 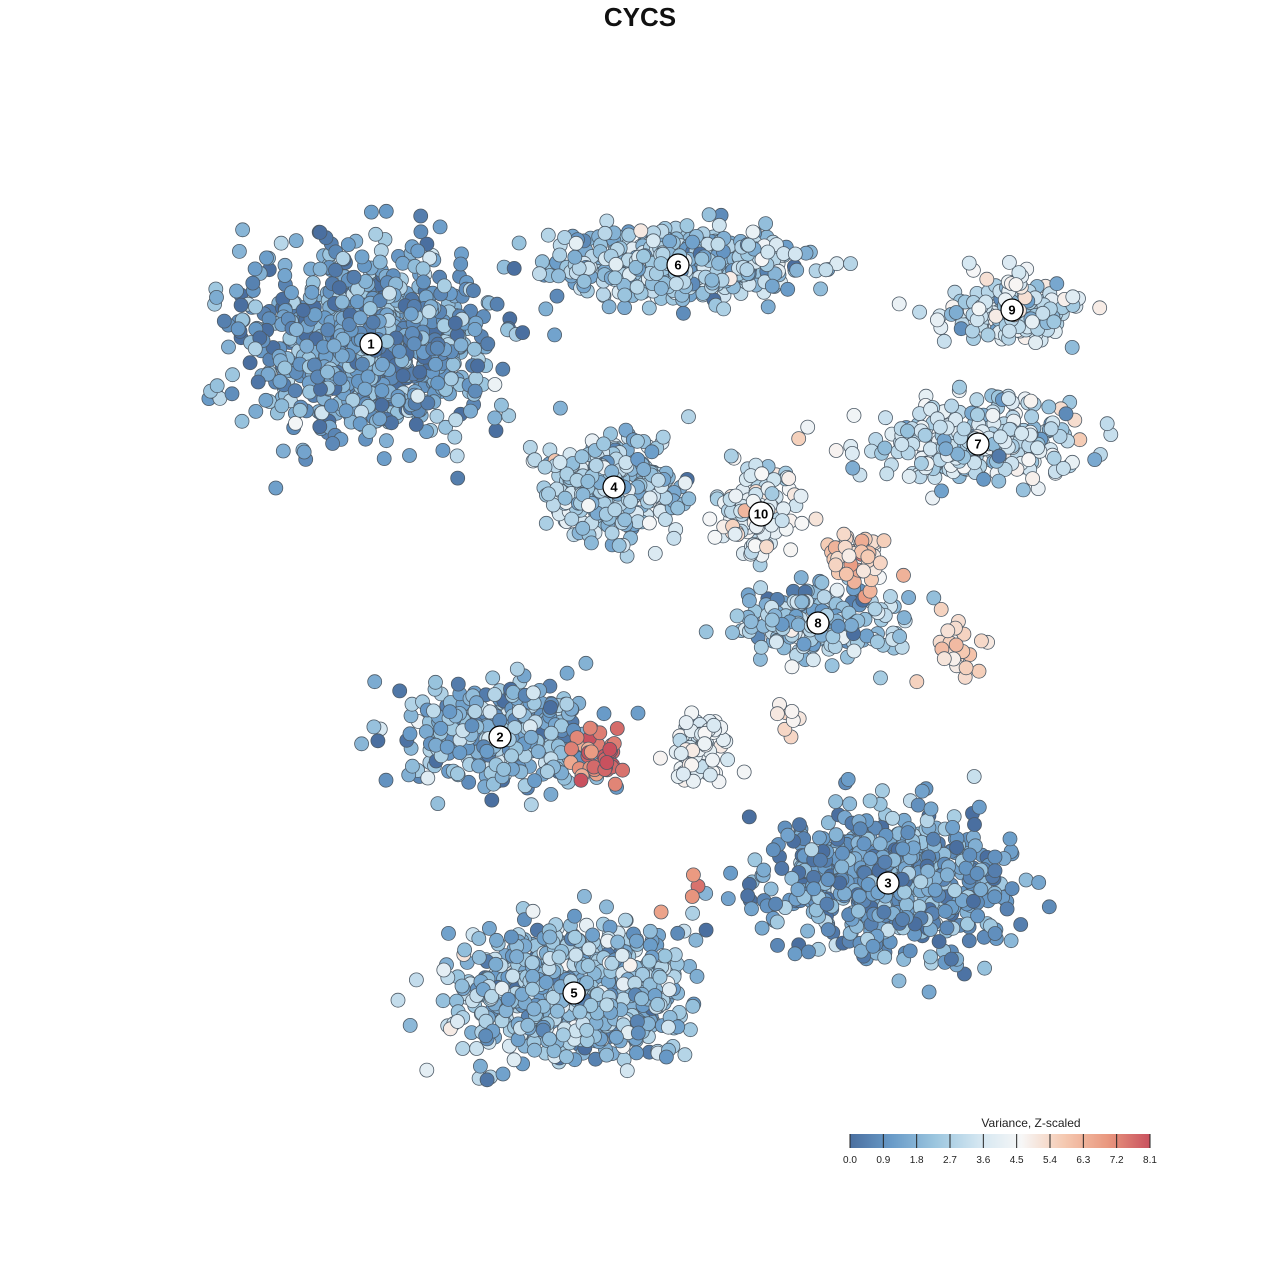 What do you see at coordinates (1012, 310) in the screenshot?
I see `cluster-label-9: 9` at bounding box center [1012, 310].